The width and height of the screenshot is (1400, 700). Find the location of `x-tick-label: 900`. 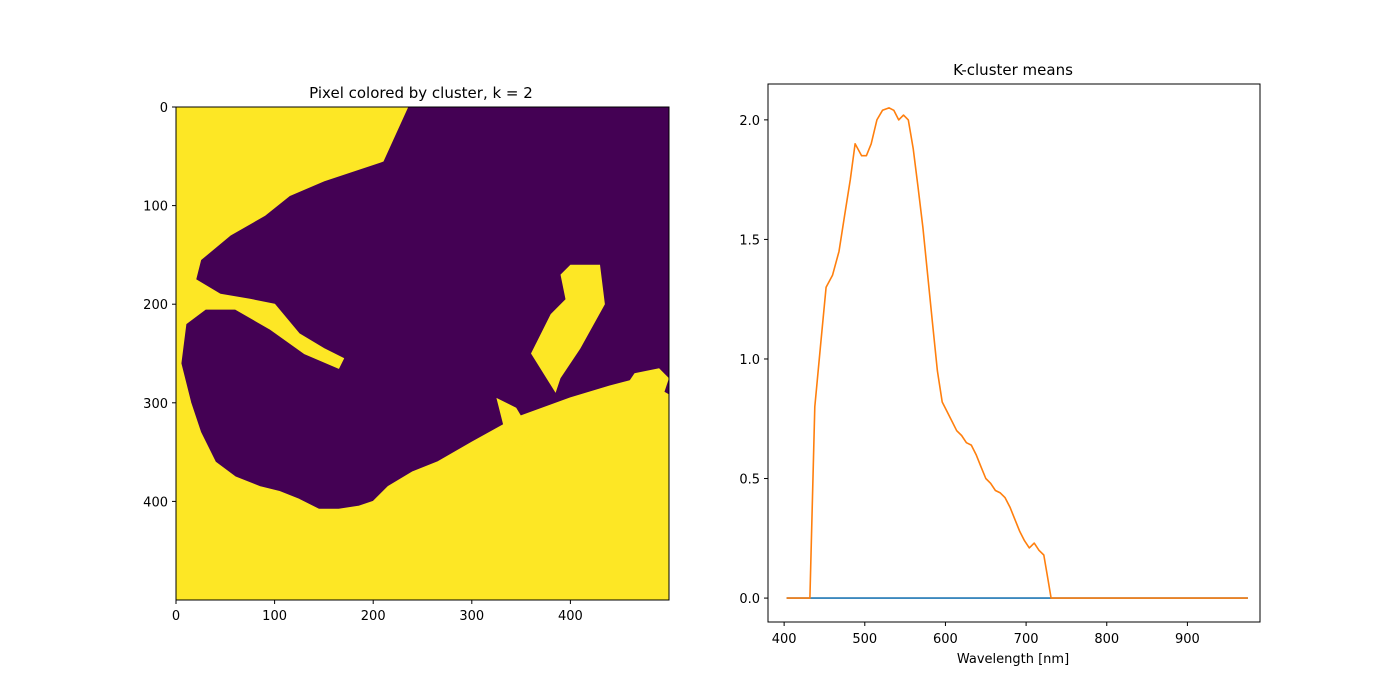

x-tick-label: 900 is located at coordinates (1187, 639).